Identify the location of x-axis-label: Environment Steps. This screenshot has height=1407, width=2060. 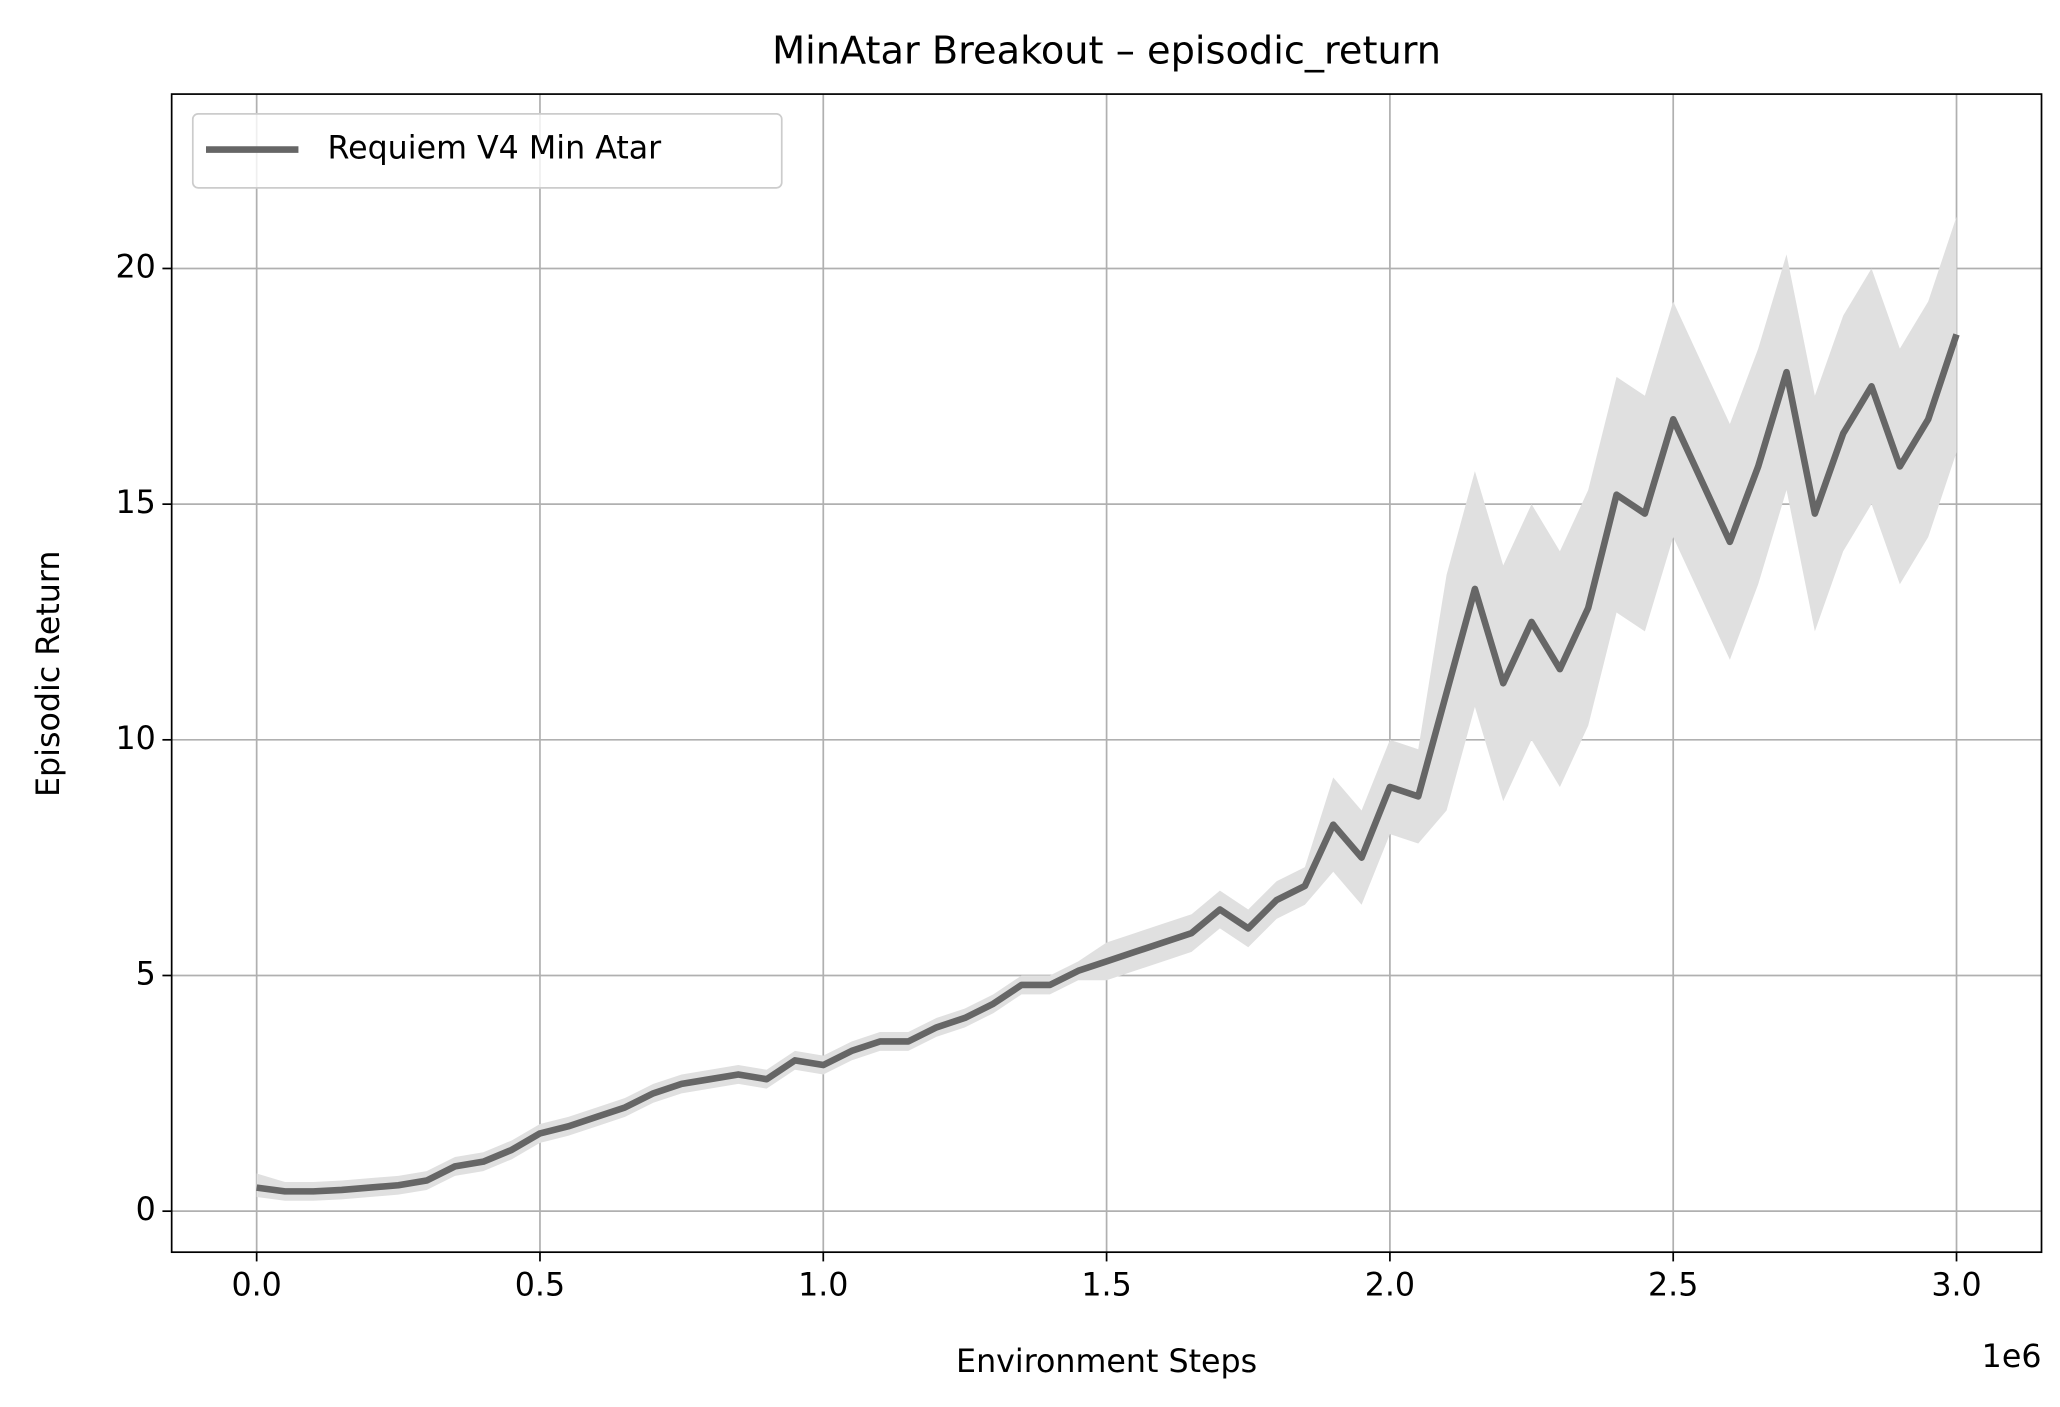
(1106, 1362).